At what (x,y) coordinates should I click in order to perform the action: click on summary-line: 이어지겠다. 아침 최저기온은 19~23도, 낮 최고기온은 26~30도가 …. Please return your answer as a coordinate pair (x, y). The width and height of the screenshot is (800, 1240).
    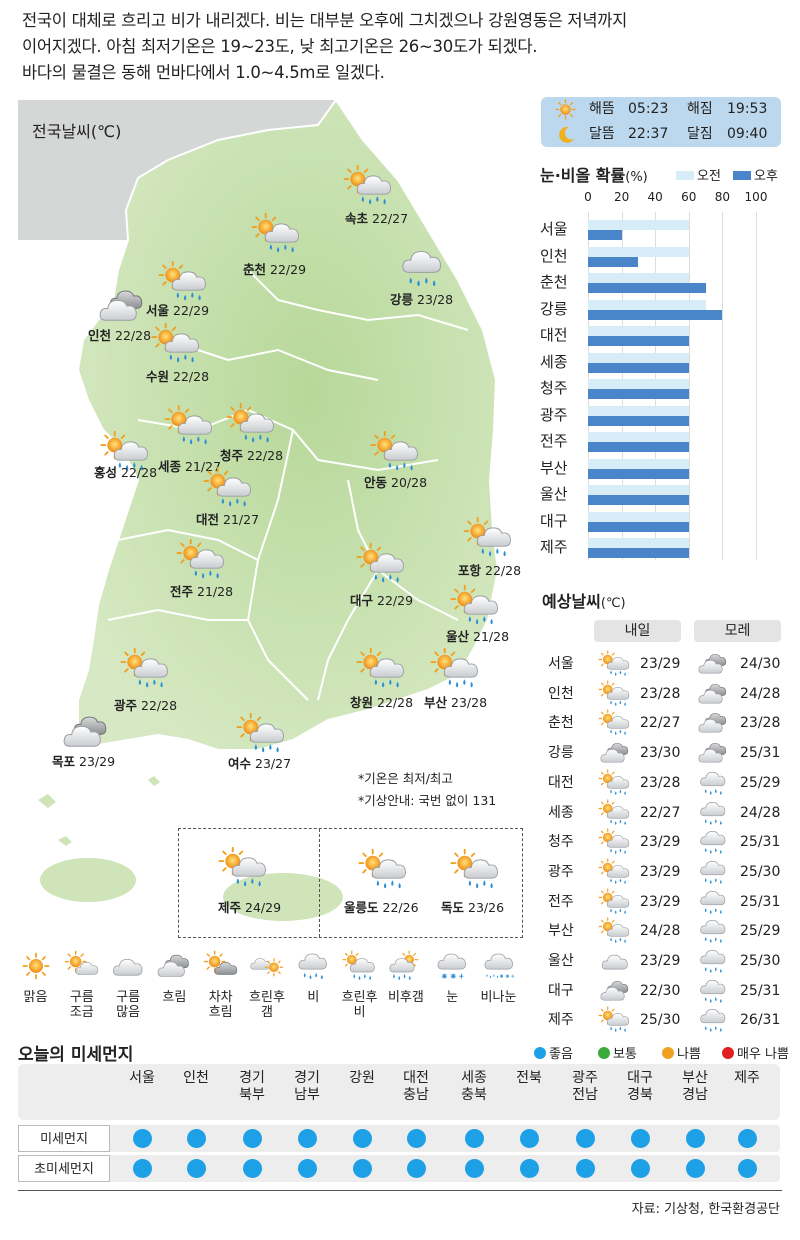
    Looking at the image, I should click on (280, 46).